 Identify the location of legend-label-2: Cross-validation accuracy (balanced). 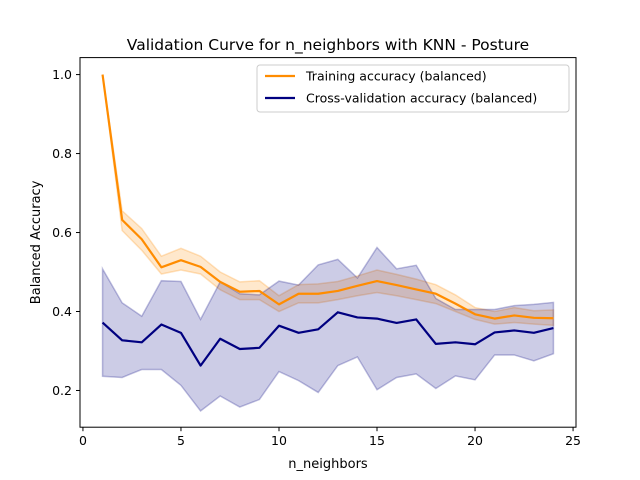
(421, 98).